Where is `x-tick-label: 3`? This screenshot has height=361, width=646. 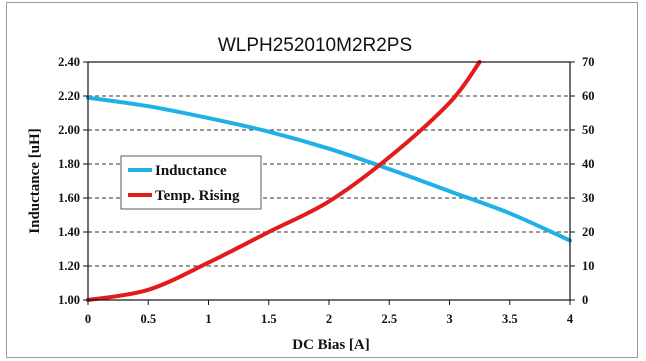
x-tick-label: 3 is located at coordinates (449, 319).